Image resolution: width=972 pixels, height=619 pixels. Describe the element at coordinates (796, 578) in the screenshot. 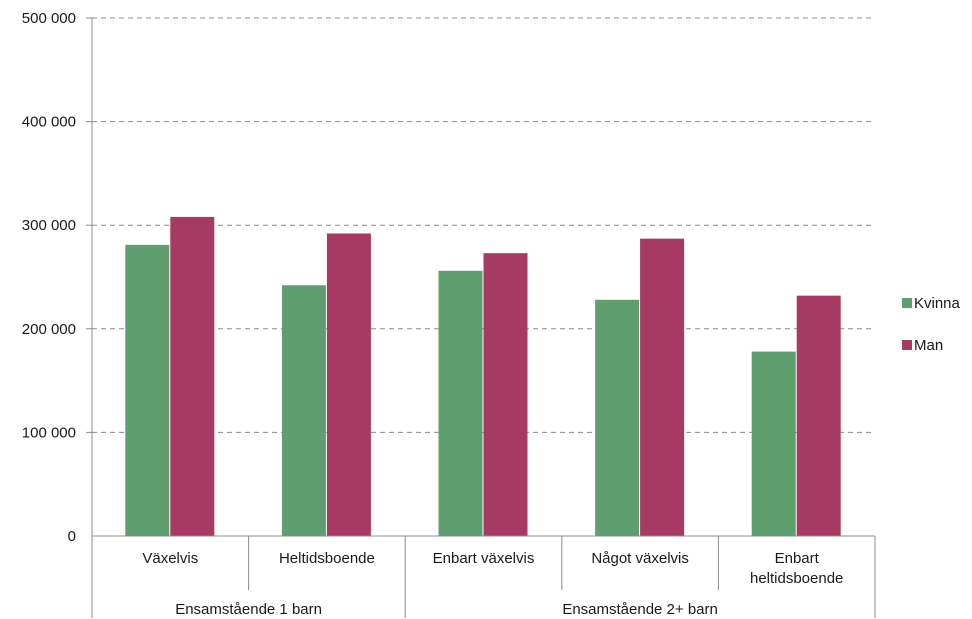

I see `category-label: heltidsboende` at that location.